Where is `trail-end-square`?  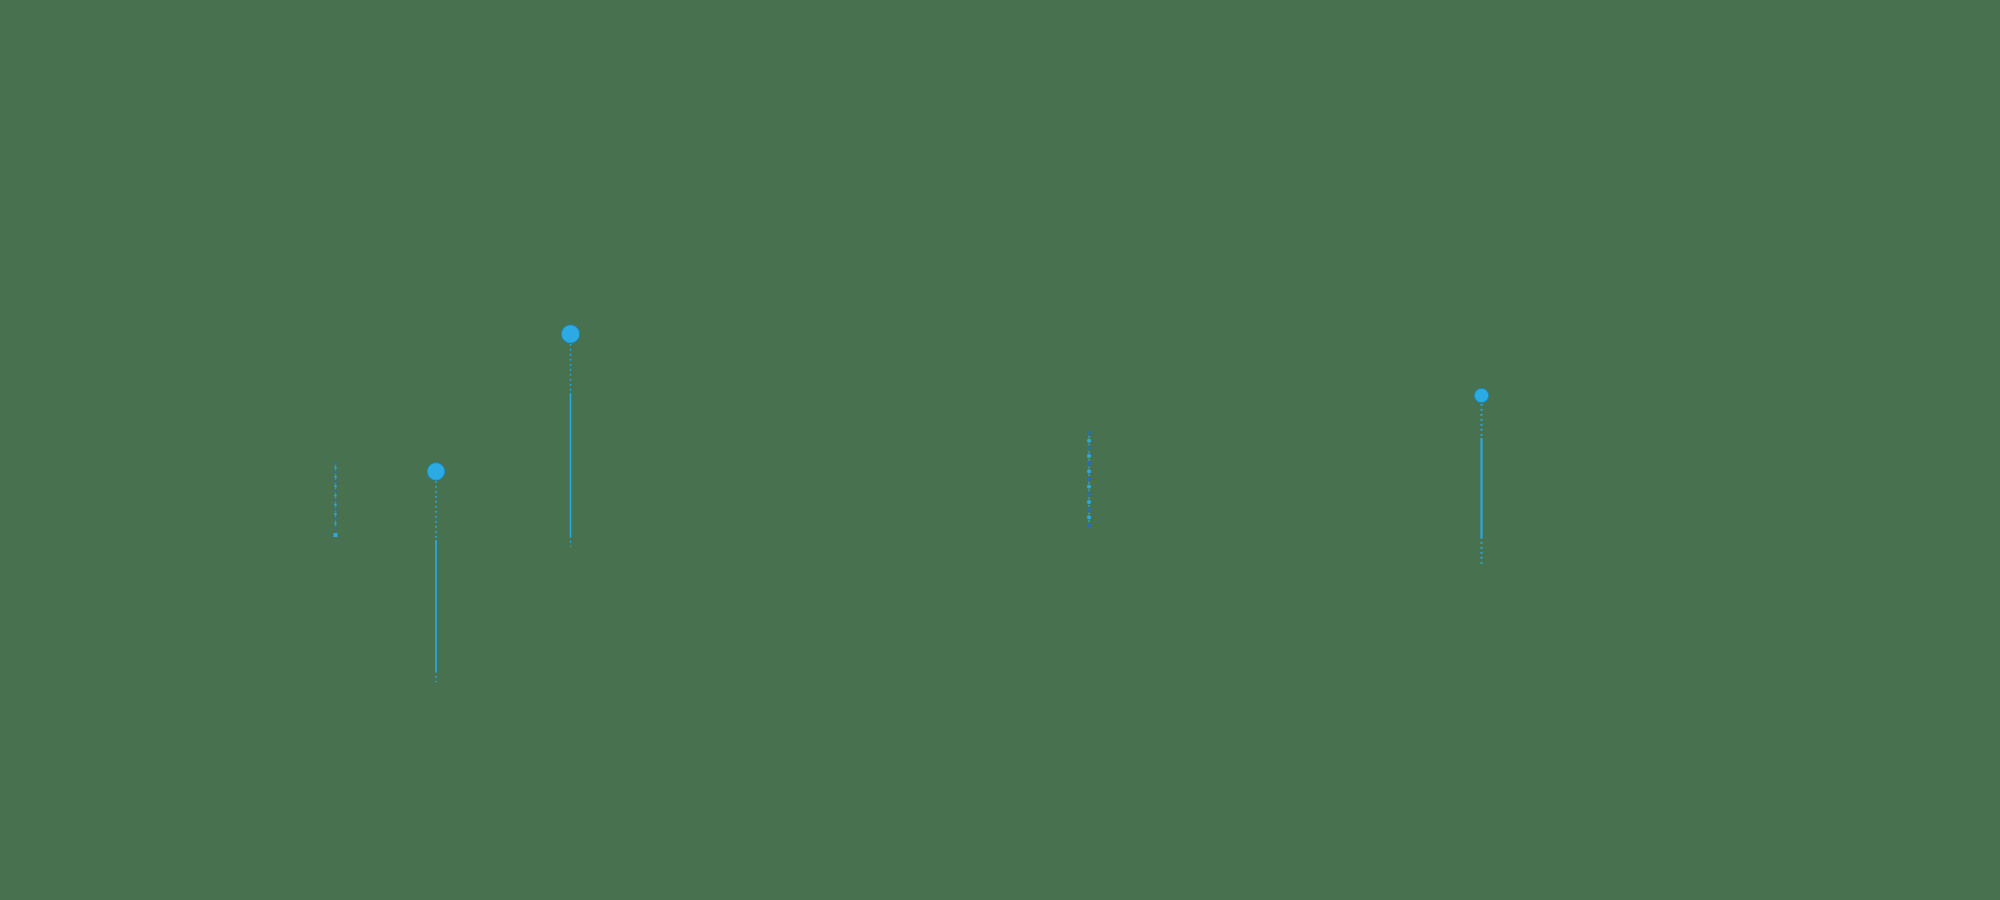 trail-end-square is located at coordinates (335, 535).